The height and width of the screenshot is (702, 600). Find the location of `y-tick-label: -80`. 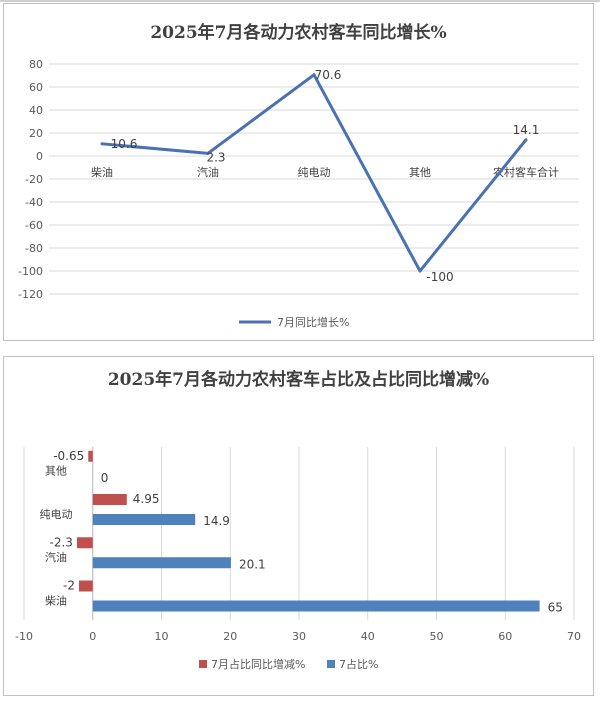

y-tick-label: -80 is located at coordinates (34, 248).